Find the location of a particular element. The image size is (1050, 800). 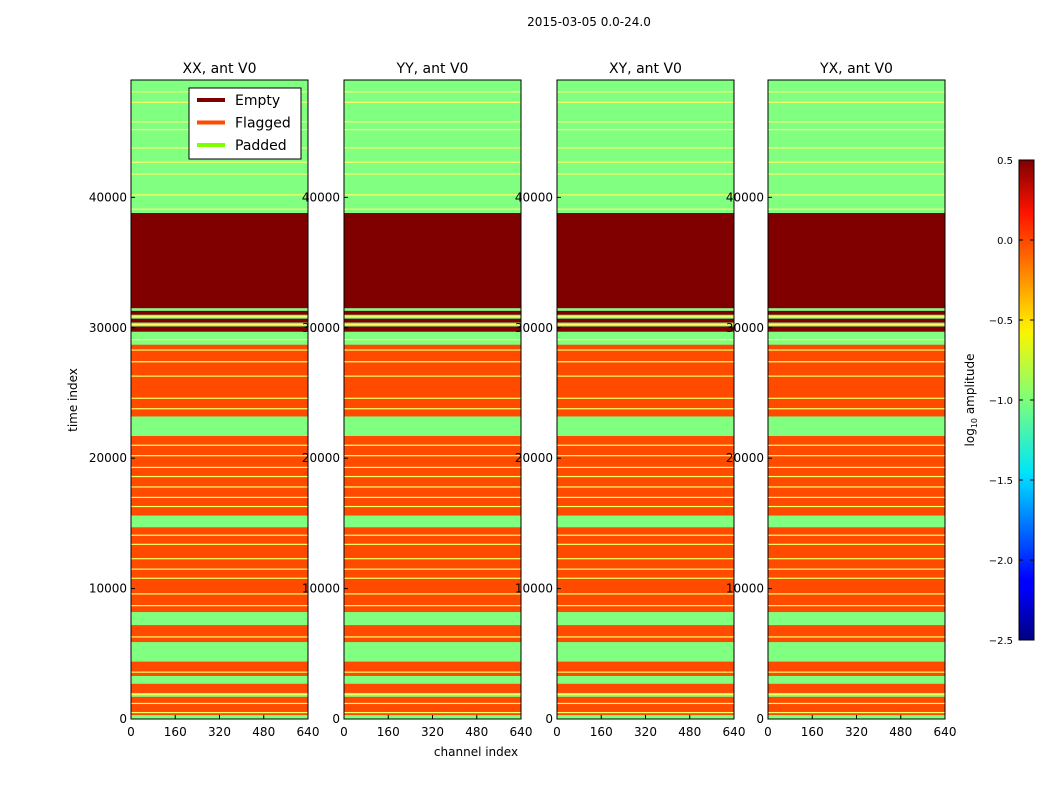

y-tick-label: 0 is located at coordinates (549, 719).